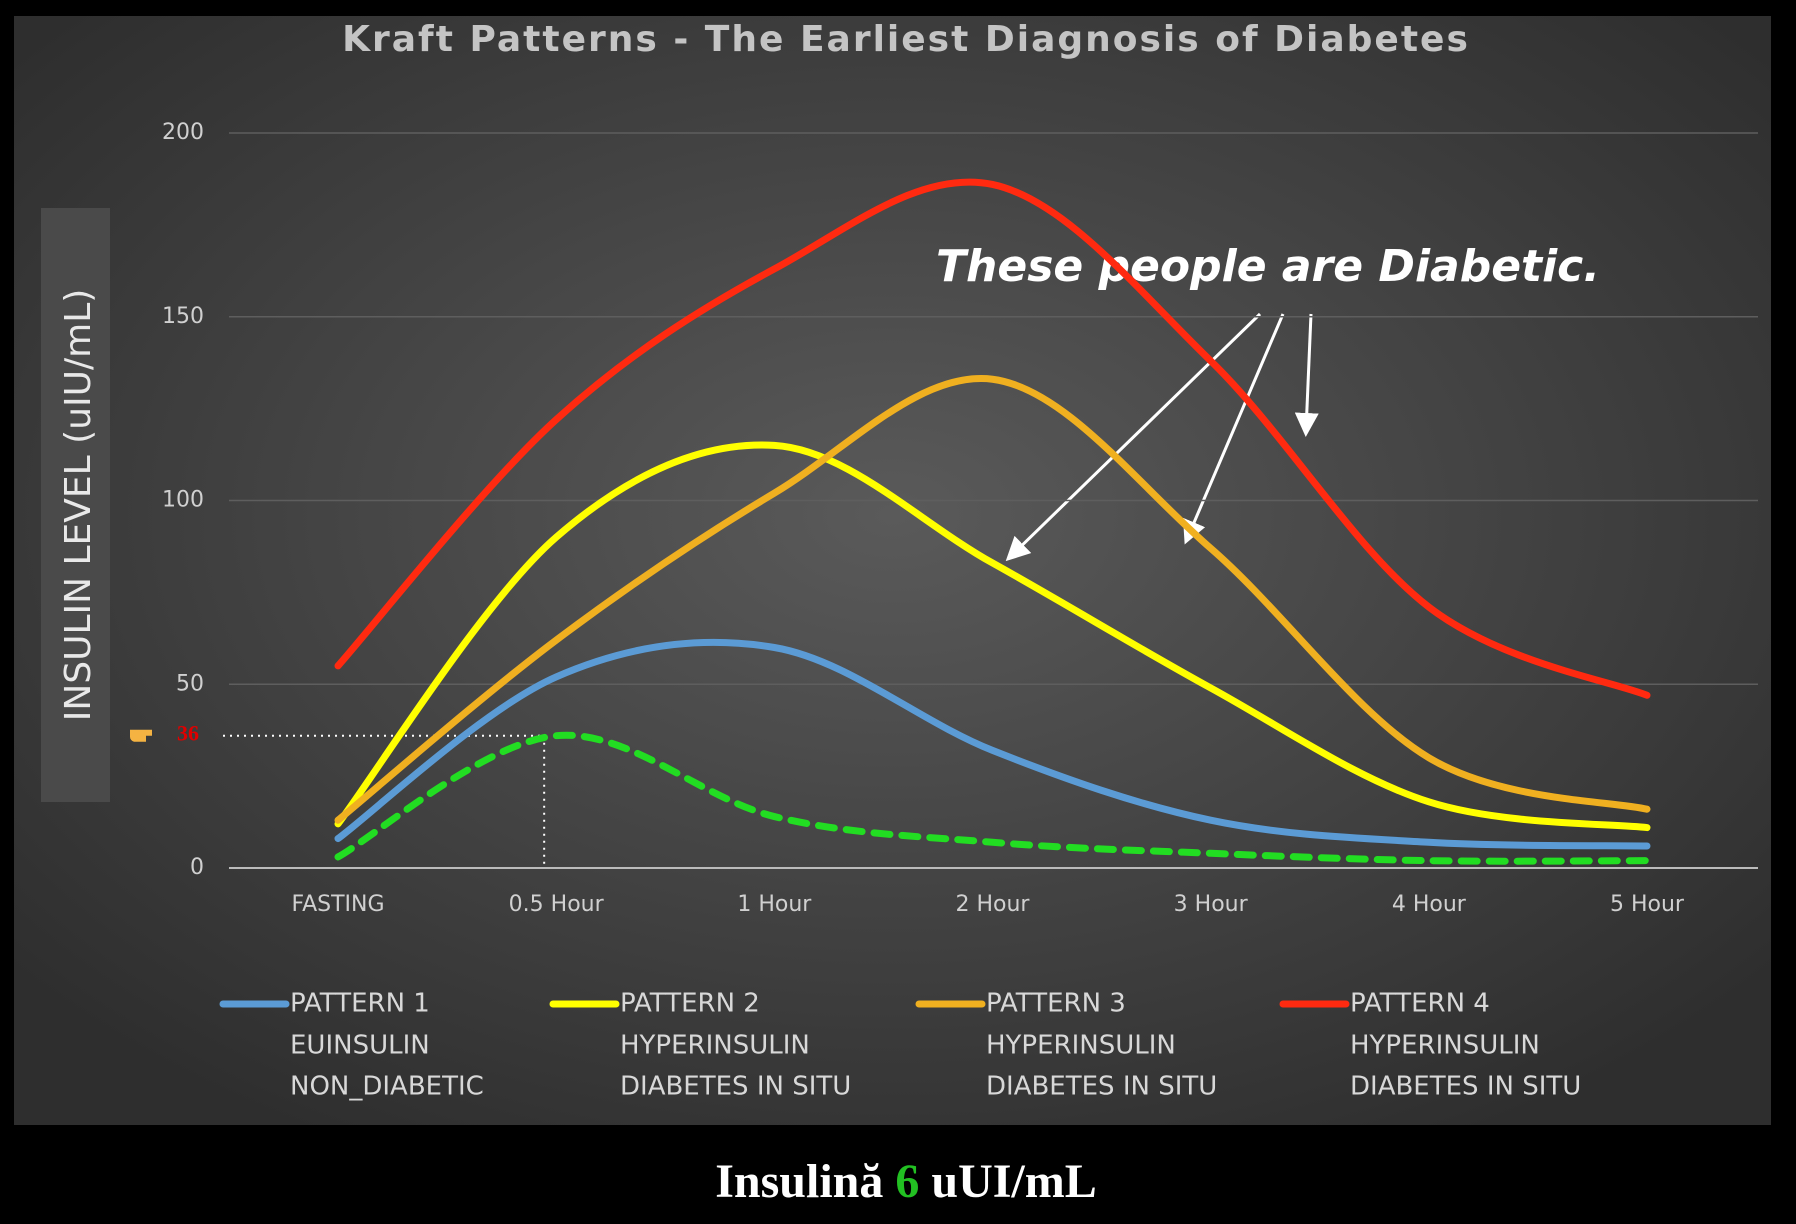 The image size is (1796, 1224). I want to click on y-tick-label: 50, so click(190, 683).